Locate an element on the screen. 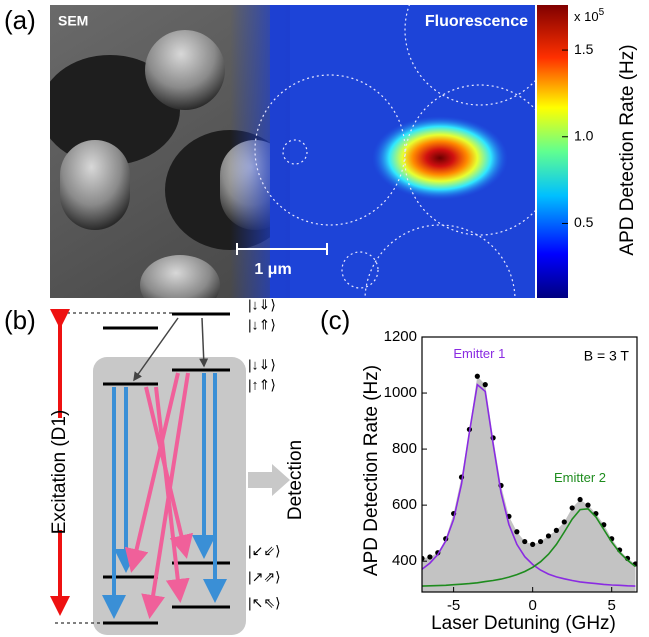 This screenshot has height=637, width=649. sem-label: SEM is located at coordinates (73, 21).